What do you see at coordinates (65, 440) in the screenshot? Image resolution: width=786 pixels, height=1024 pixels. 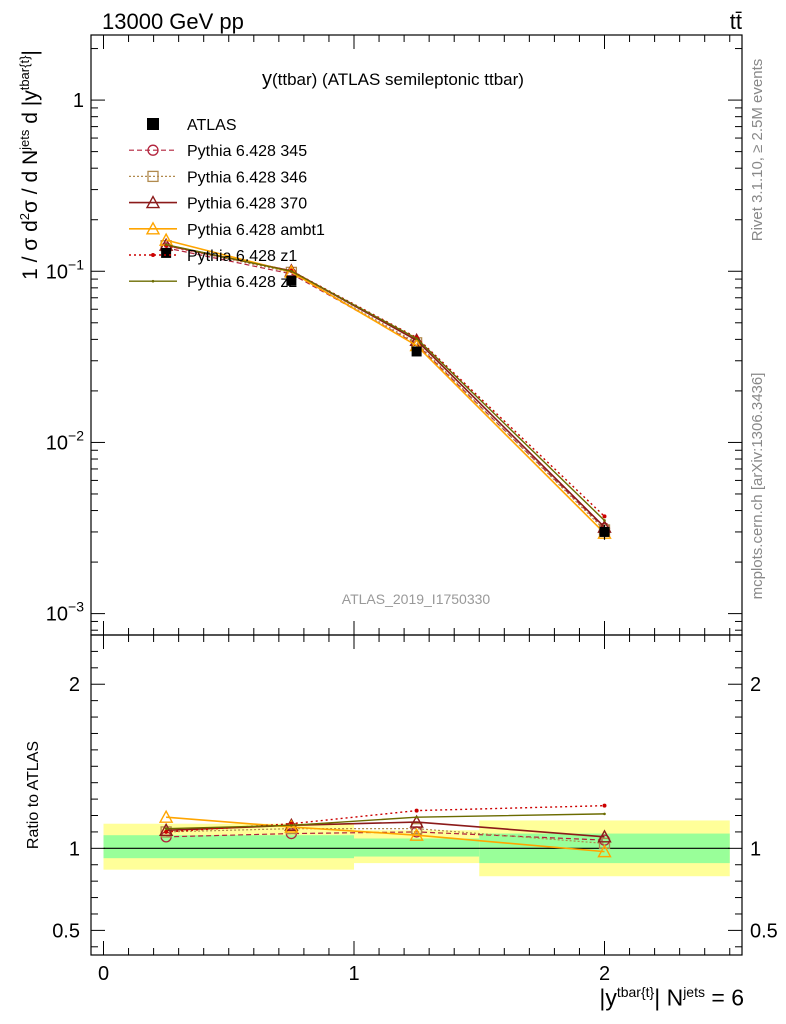 I see `ytick-label-0.01: 10⁻²` at bounding box center [65, 440].